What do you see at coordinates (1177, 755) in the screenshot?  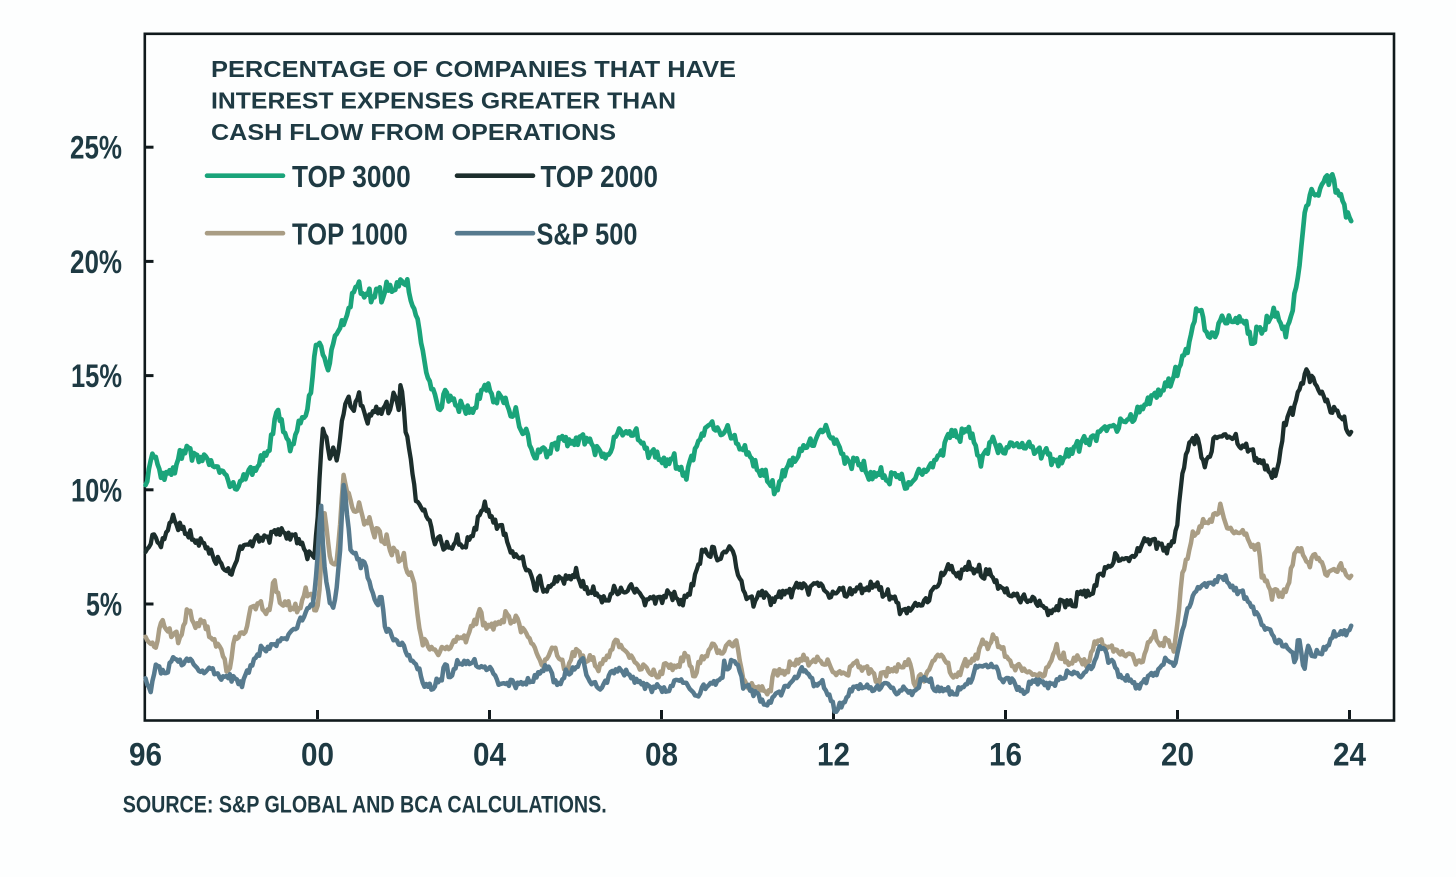 I see `svg-text: 20` at bounding box center [1177, 755].